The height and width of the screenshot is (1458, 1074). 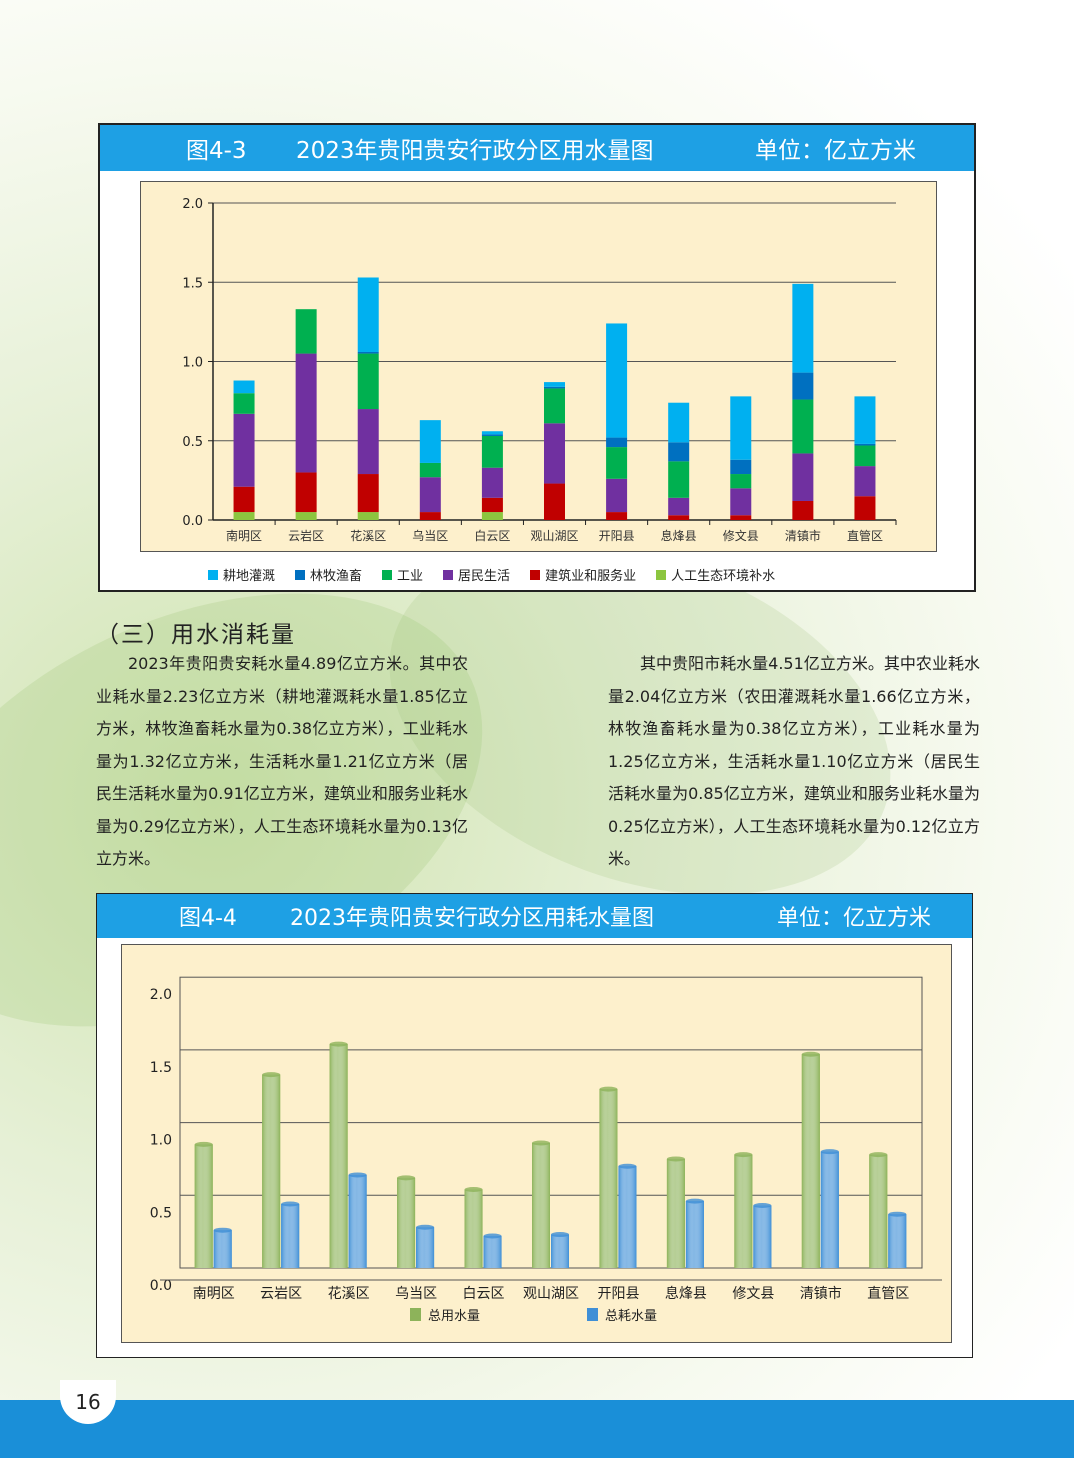 I want to click on chart-title: 2023年贵阳贵安行政分区用水量图, so click(x=475, y=151).